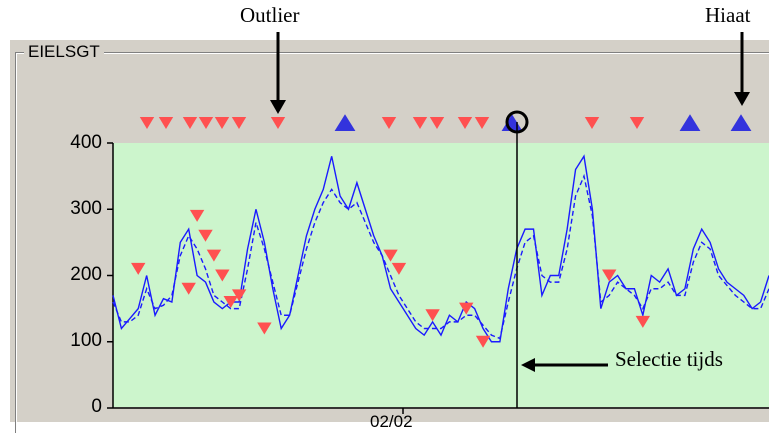 Image resolution: width=769 pixels, height=433 pixels. I want to click on outlier-annotation: Outlier, so click(270, 15).